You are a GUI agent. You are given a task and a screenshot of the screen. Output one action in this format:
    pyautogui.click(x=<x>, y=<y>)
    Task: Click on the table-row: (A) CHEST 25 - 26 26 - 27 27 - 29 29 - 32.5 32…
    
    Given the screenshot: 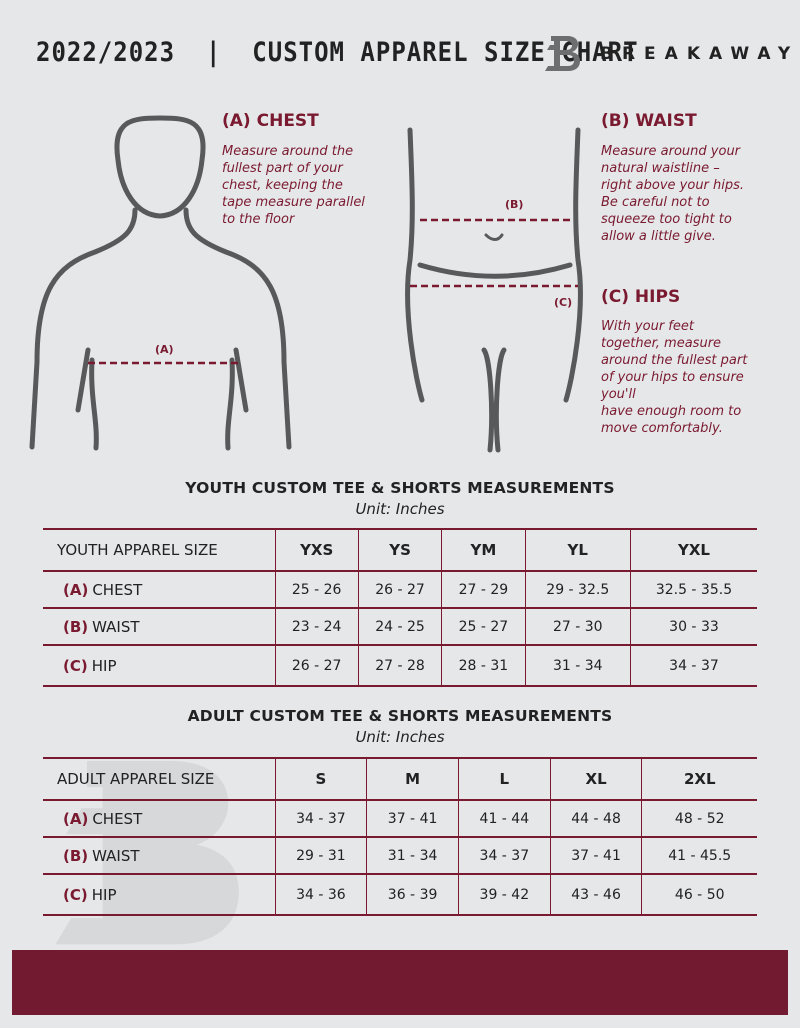 What is the action you would take?
    pyautogui.click(x=400, y=589)
    